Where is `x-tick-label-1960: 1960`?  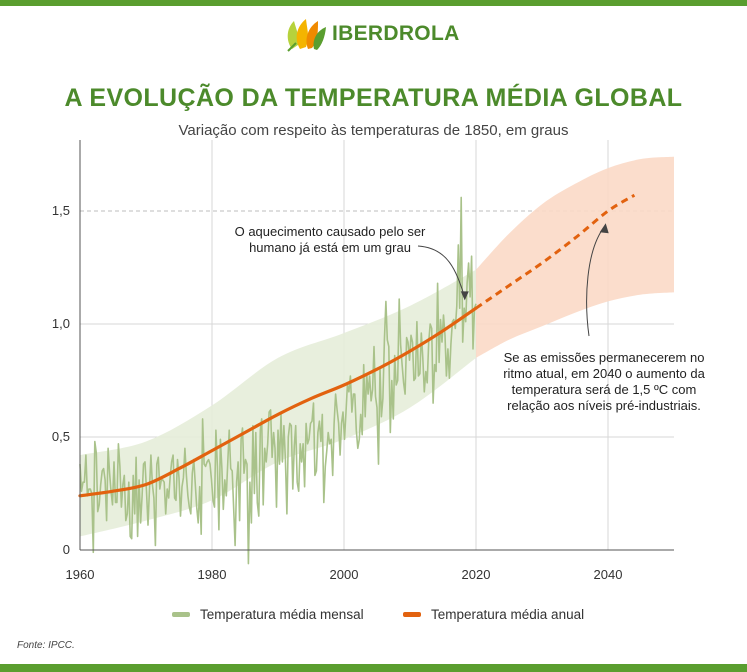 x-tick-label-1960: 1960 is located at coordinates (80, 574).